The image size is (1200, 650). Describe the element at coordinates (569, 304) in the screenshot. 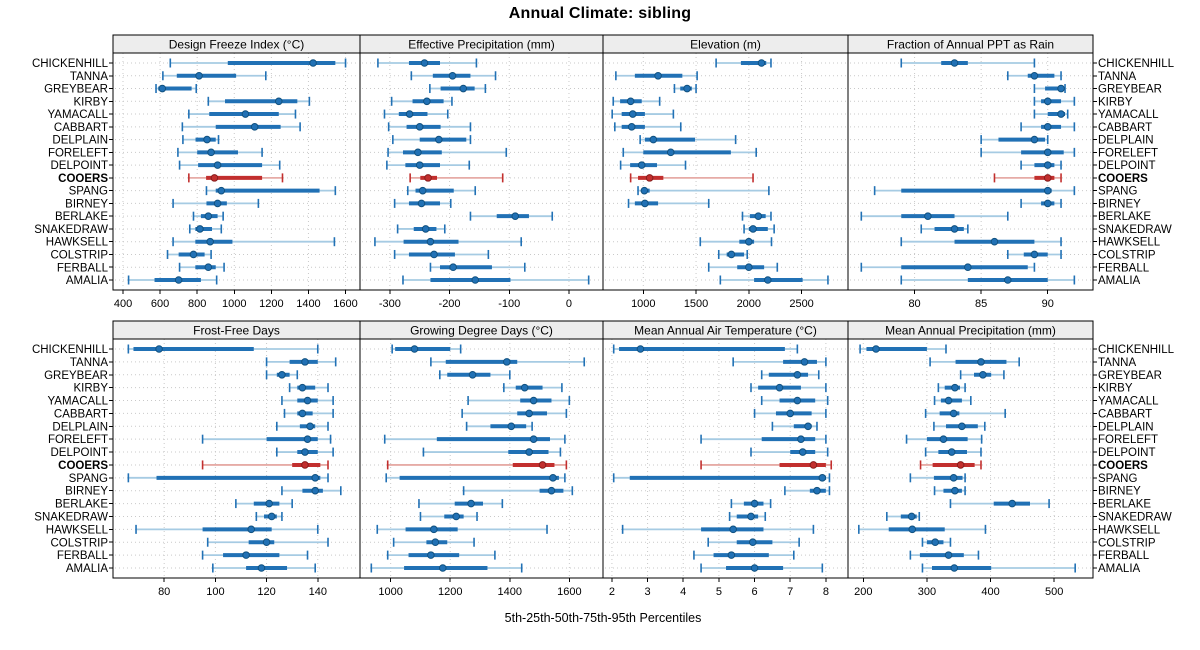

I see `tick-label: 0` at that location.